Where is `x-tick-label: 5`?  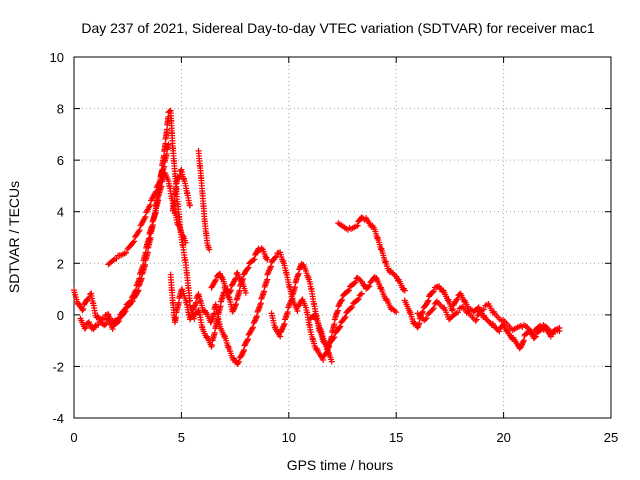 x-tick-label: 5 is located at coordinates (181, 437).